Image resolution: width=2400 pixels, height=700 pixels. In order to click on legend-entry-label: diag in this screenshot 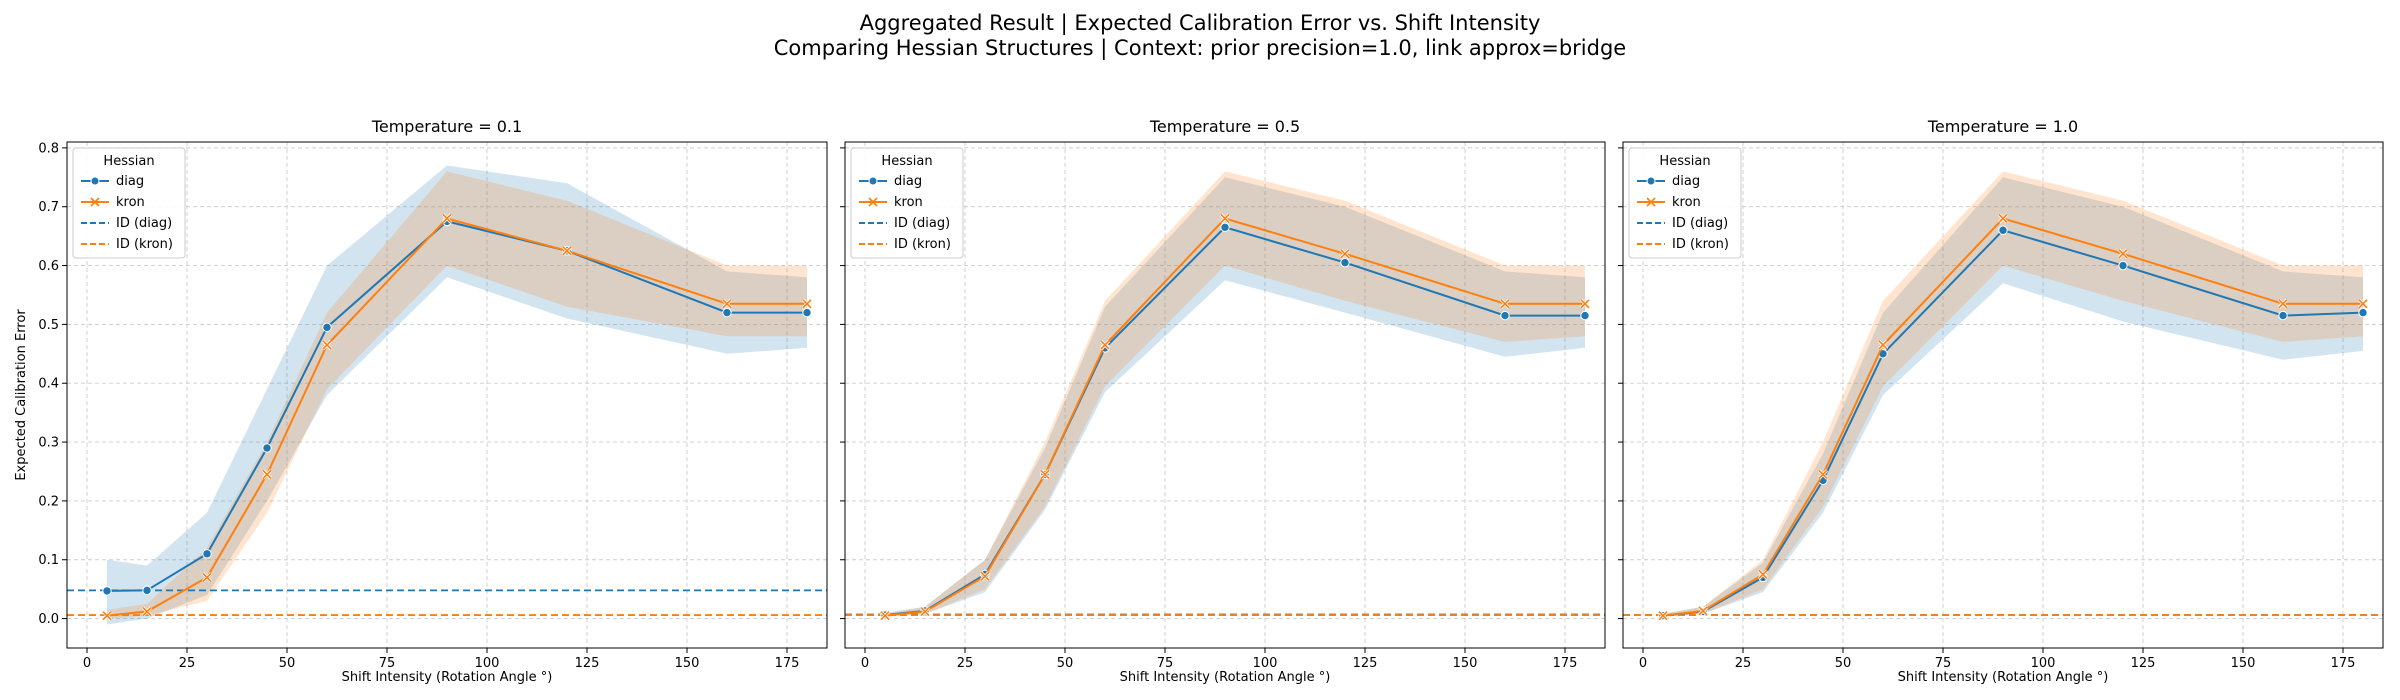, I will do `click(908, 181)`.